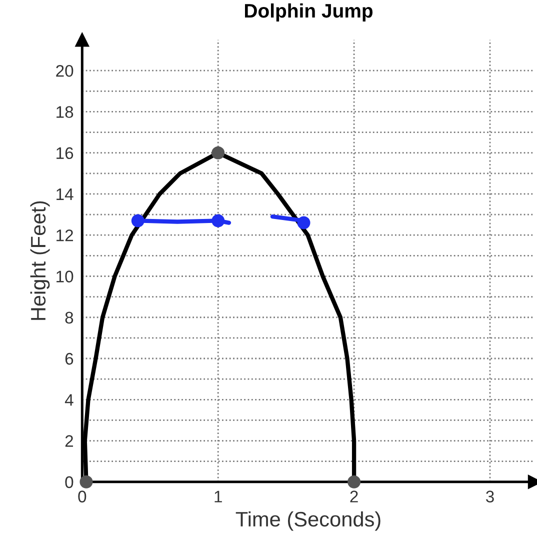 The image size is (537, 552). Describe the element at coordinates (65, 194) in the screenshot. I see `y-tick-label: 14` at that location.